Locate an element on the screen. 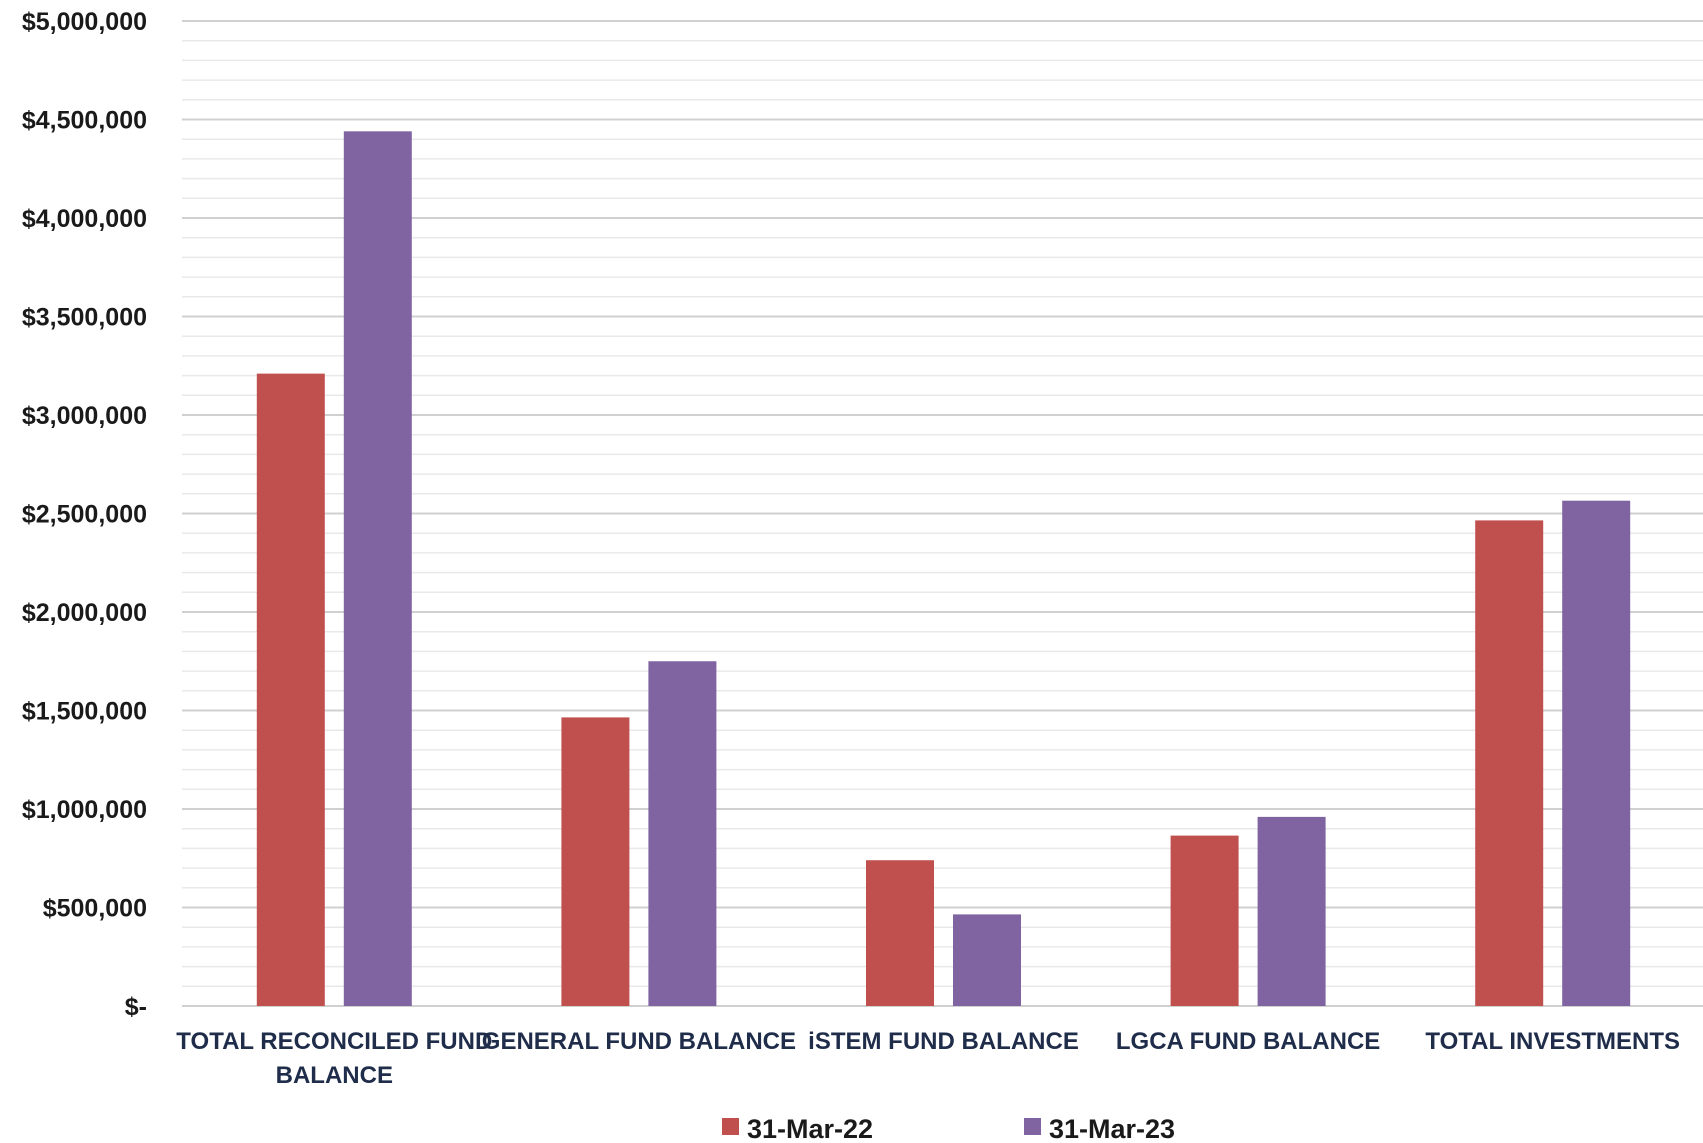 This screenshot has width=1703, height=1143. y-tick-label: $2,000,000 is located at coordinates (84, 613).